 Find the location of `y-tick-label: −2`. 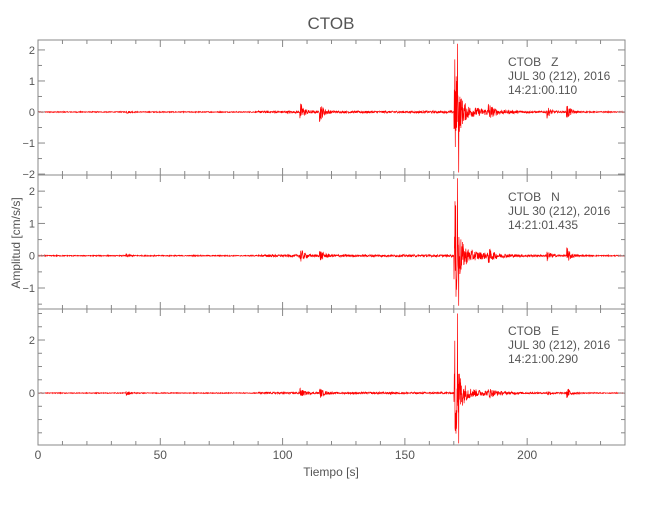

y-tick-label: −2 is located at coordinates (28, 175).